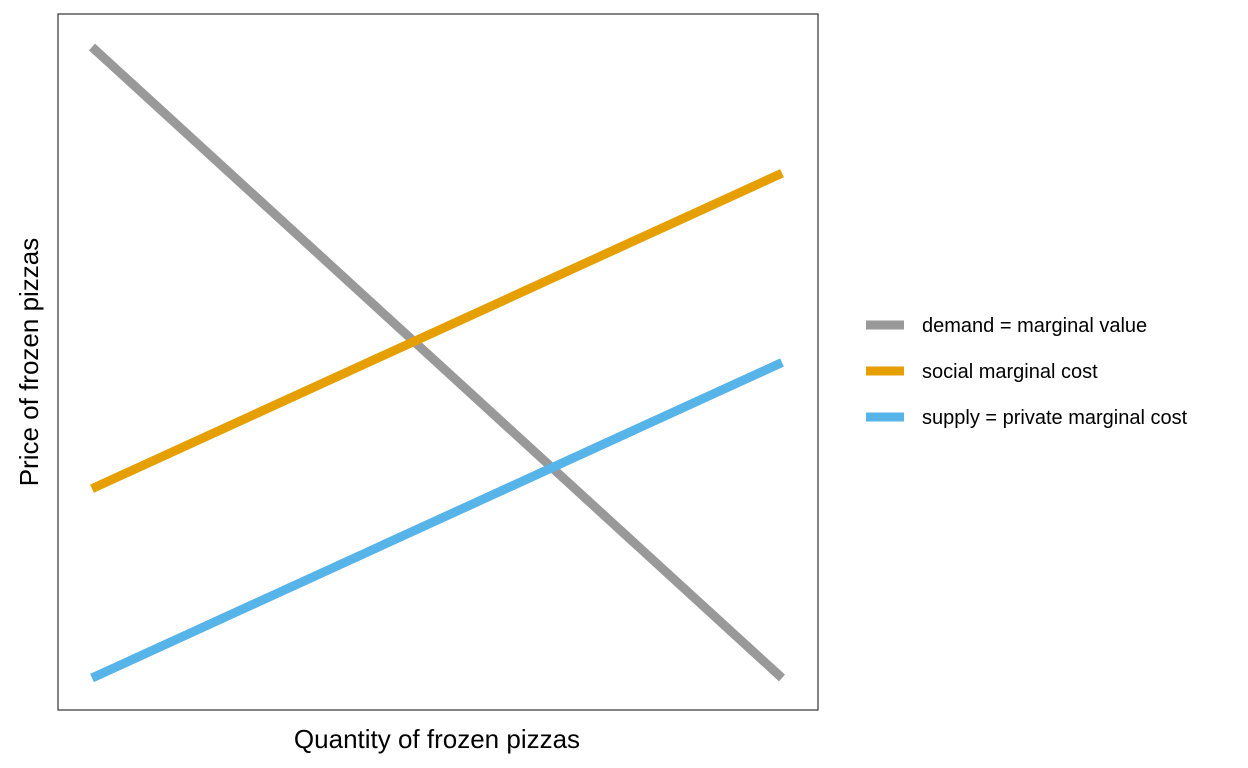 Image resolution: width=1248 pixels, height=768 pixels. What do you see at coordinates (1034, 326) in the screenshot?
I see `legend-label: demand = marginal value` at bounding box center [1034, 326].